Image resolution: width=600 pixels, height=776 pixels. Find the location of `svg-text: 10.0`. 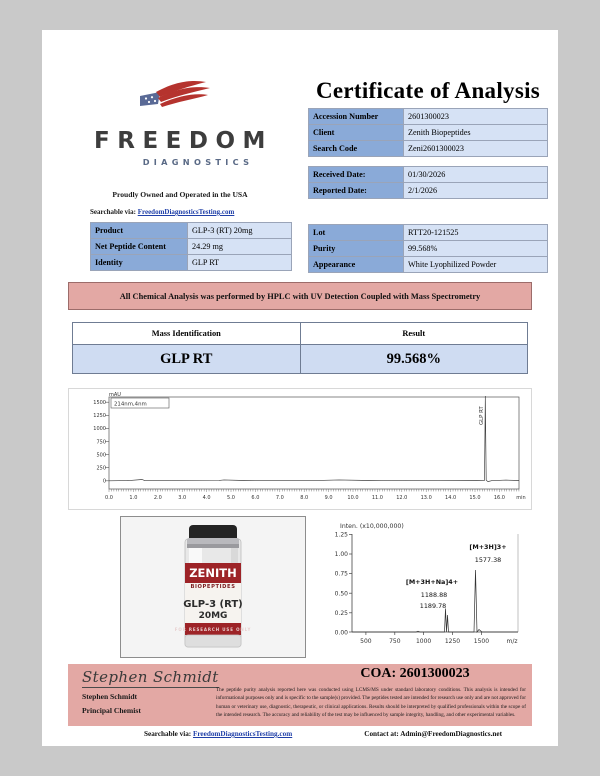

svg-text: 10.0 is located at coordinates (352, 498).